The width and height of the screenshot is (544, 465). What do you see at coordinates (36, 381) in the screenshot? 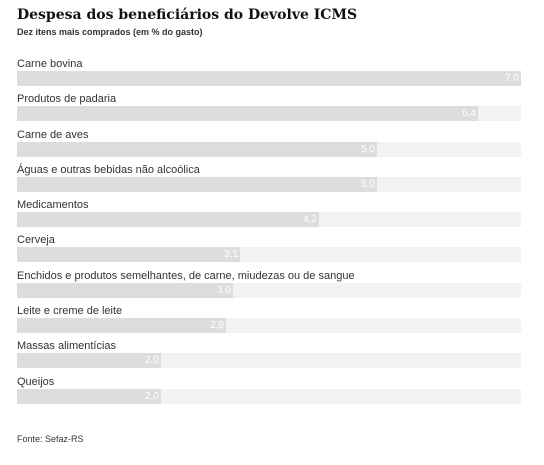
I see `category-label: Queijos` at bounding box center [36, 381].